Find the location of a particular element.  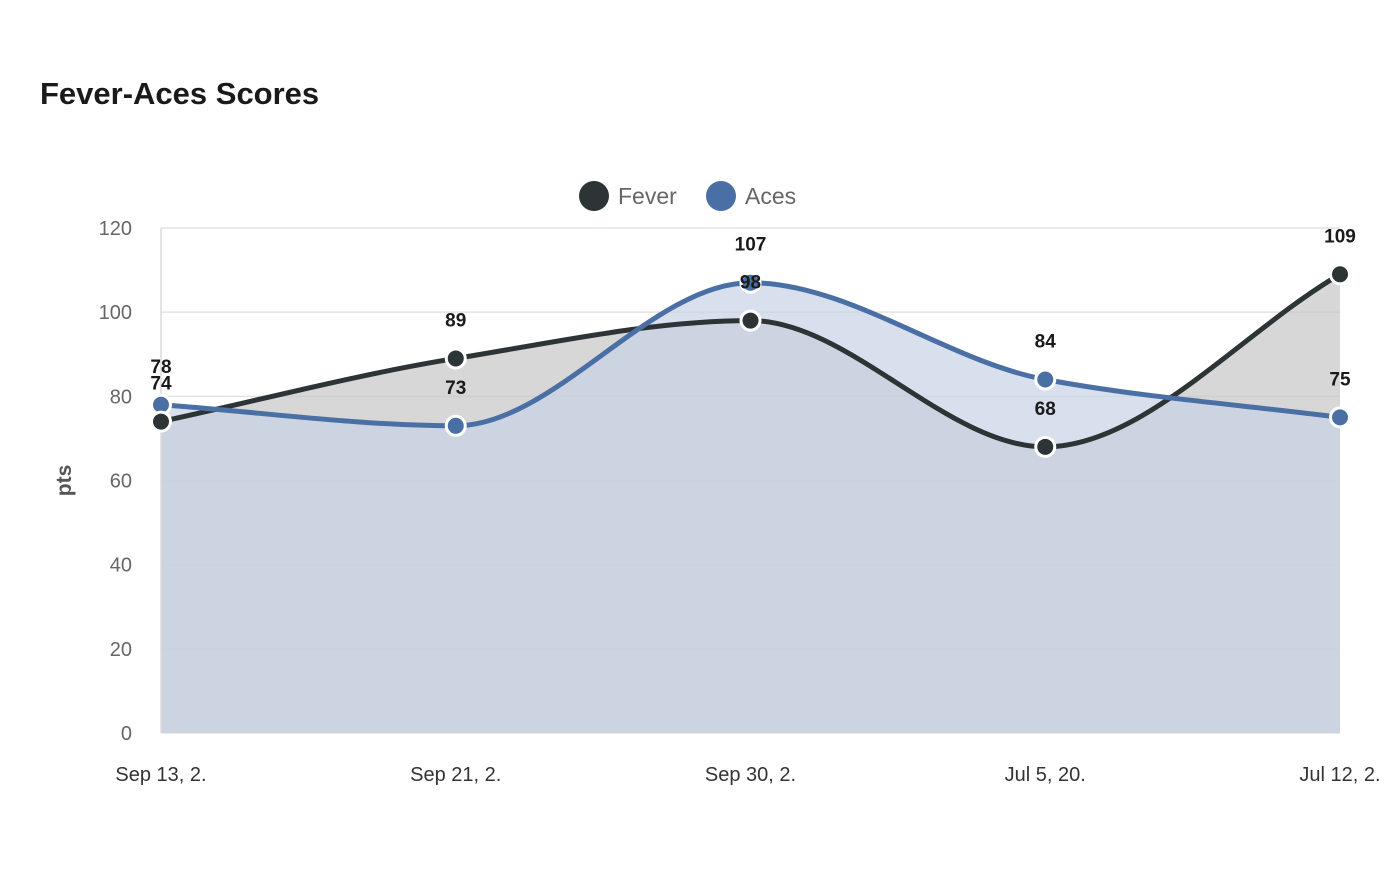

legend-item-aces: Aces is located at coordinates (751, 196).